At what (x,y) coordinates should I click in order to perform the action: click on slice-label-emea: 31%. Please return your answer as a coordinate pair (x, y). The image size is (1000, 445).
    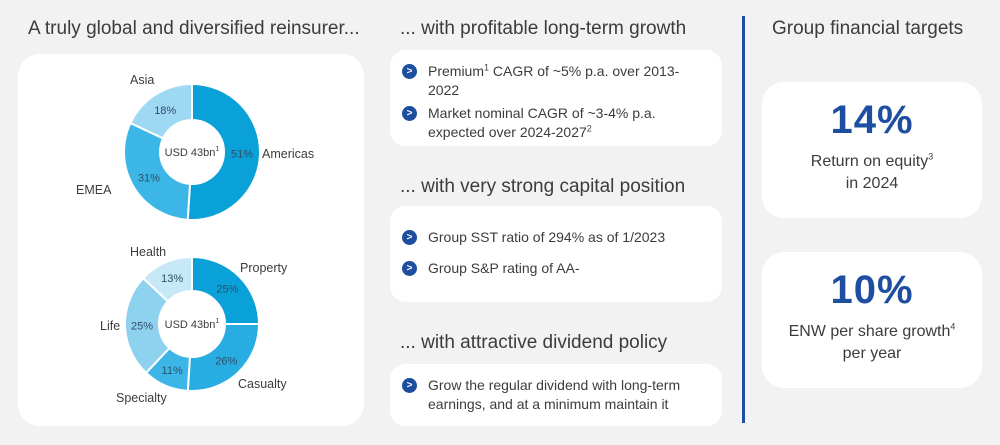
    Looking at the image, I should click on (149, 178).